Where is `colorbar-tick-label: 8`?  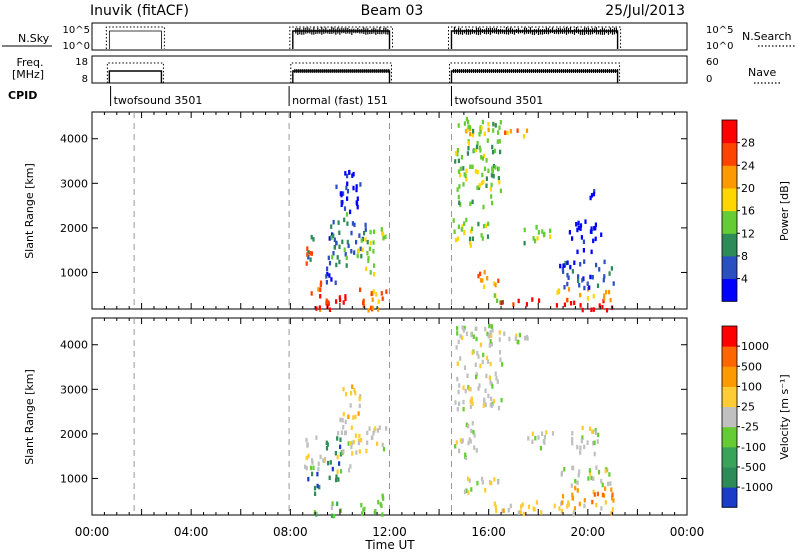
colorbar-tick-label: 8 is located at coordinates (744, 256).